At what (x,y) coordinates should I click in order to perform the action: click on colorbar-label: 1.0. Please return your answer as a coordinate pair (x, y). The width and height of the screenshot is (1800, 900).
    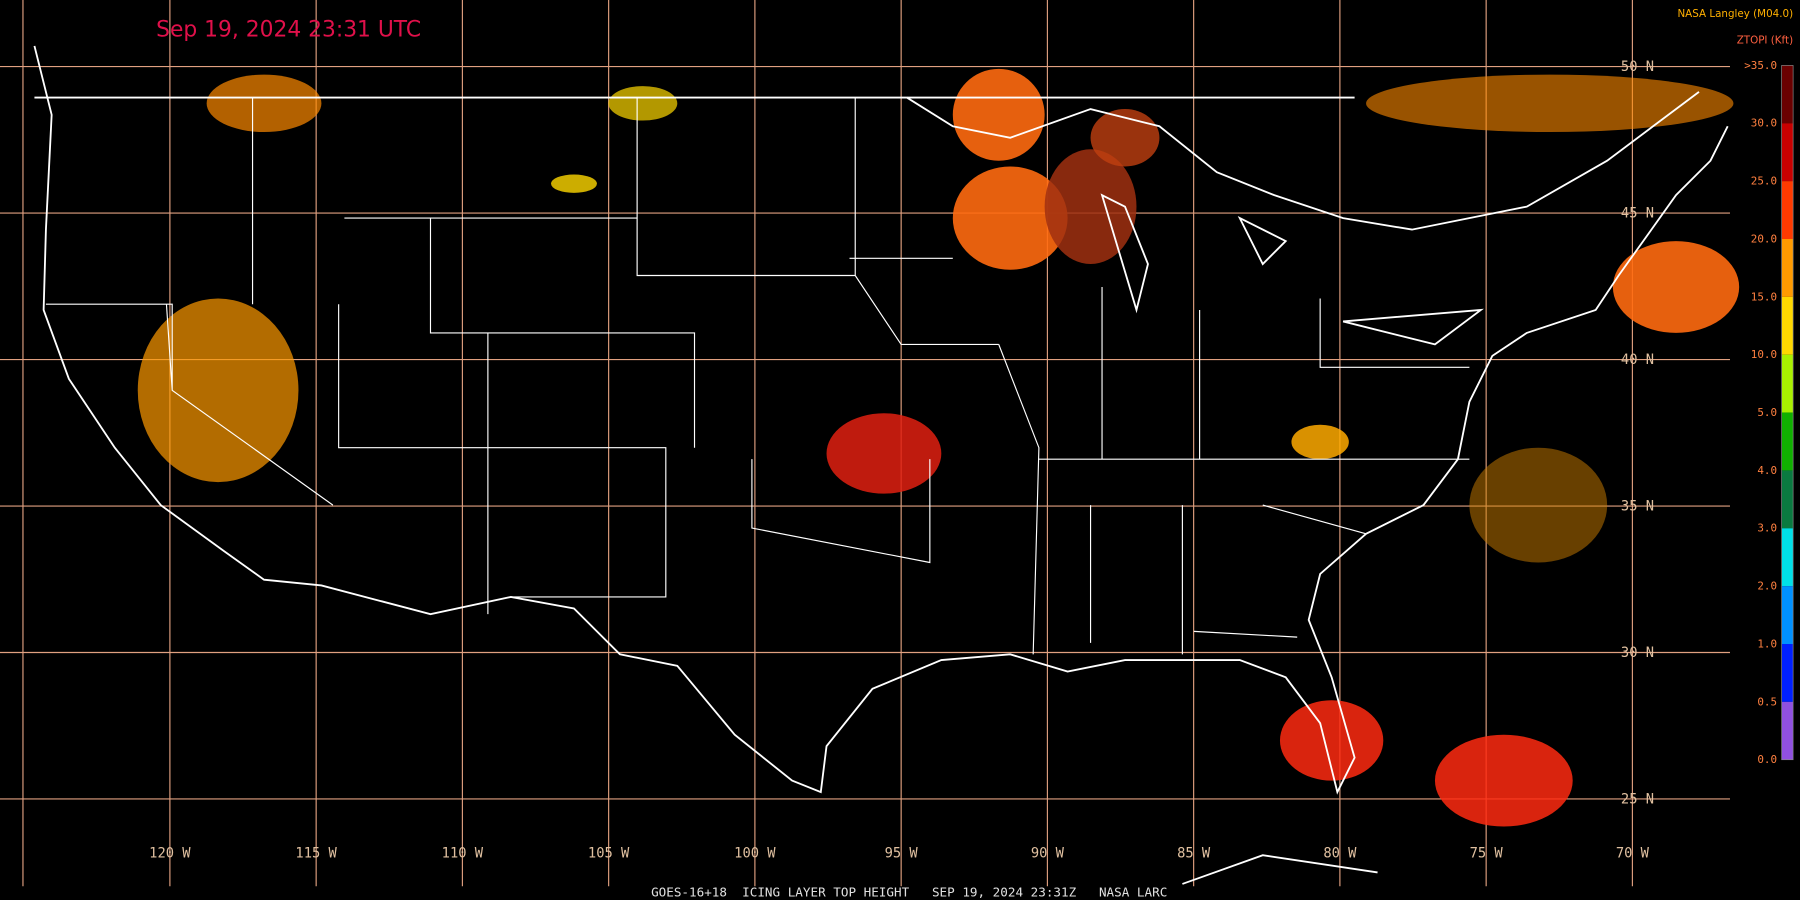
    Looking at the image, I should click on (1767, 643).